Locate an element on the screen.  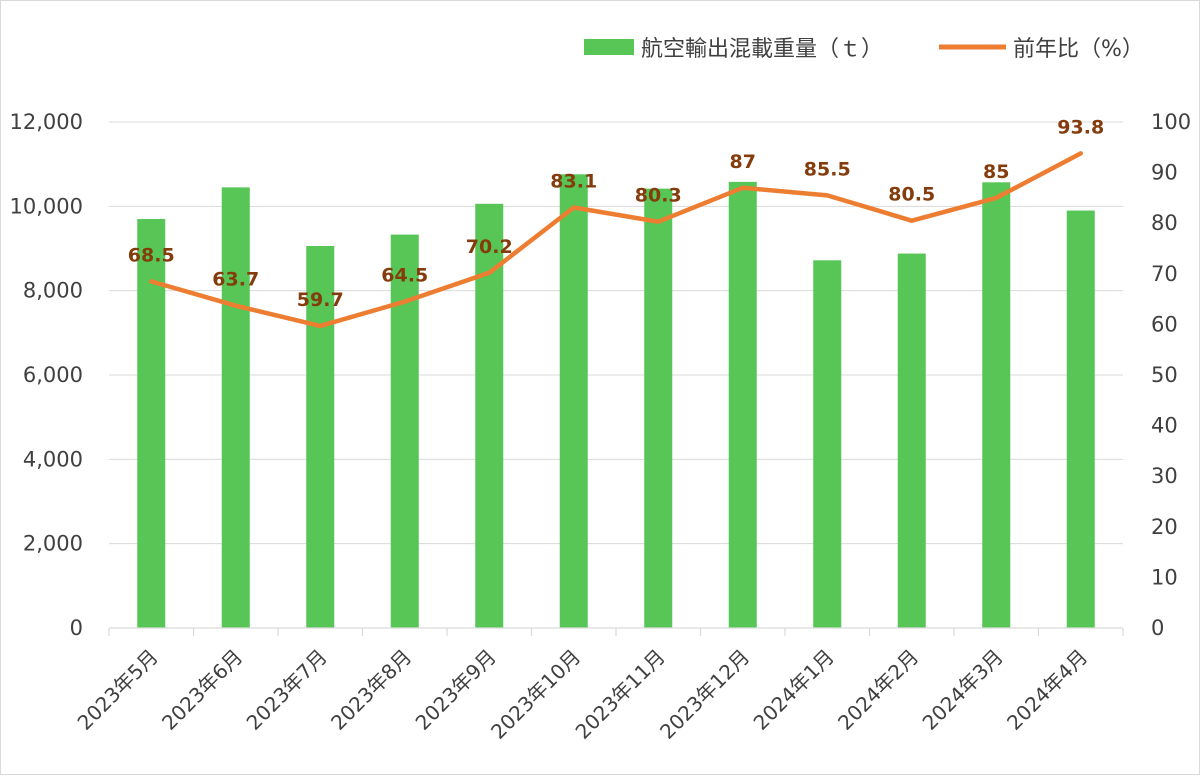
left-axis-ticks: 0 2,000 4,000 6,000 8,000 10,000 12,000 is located at coordinates (46, 375).